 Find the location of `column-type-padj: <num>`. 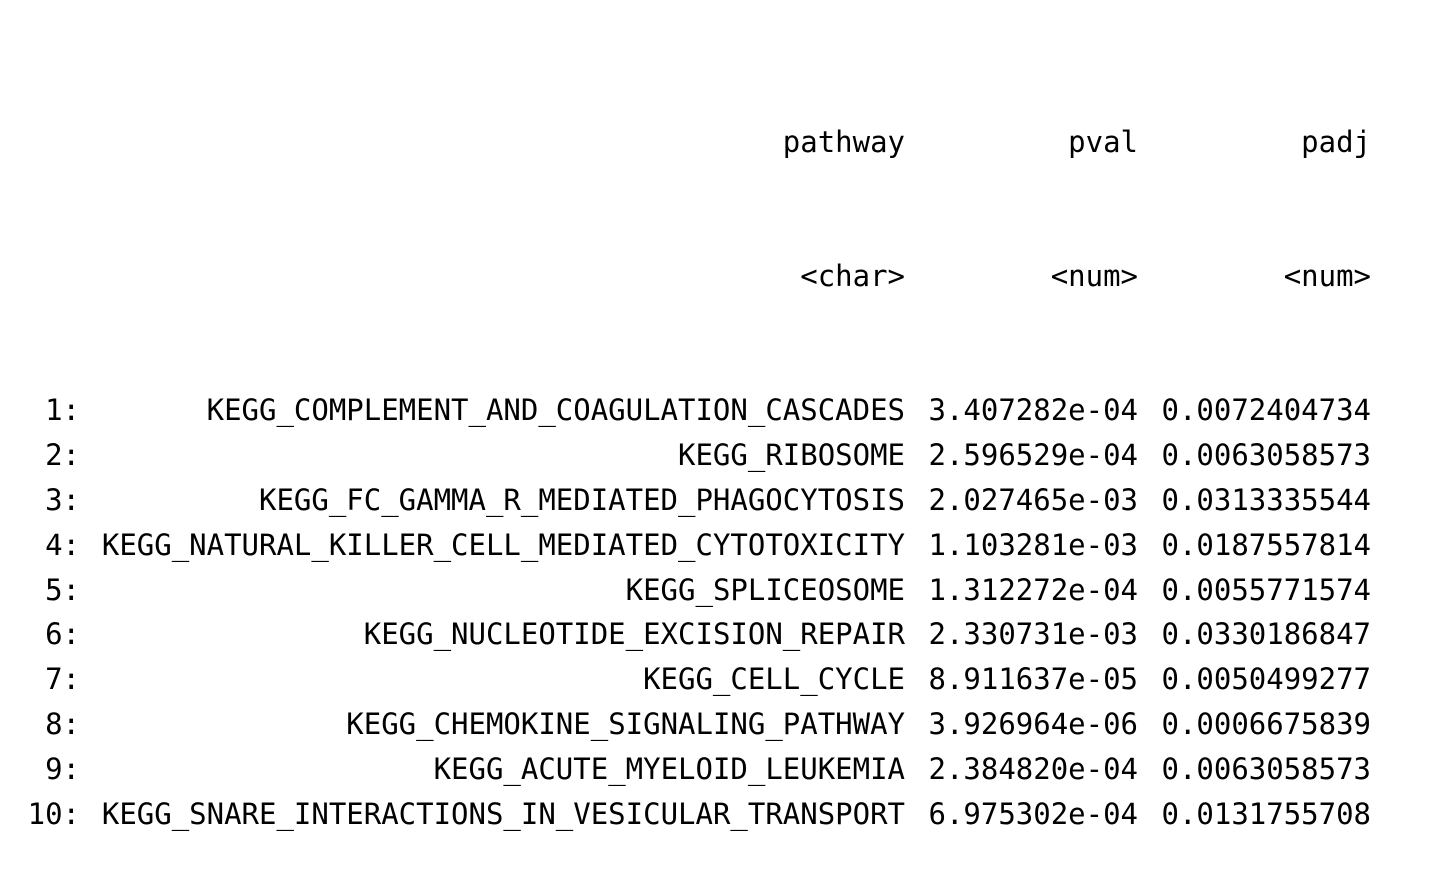

column-type-padj: <num> is located at coordinates (1327, 275).